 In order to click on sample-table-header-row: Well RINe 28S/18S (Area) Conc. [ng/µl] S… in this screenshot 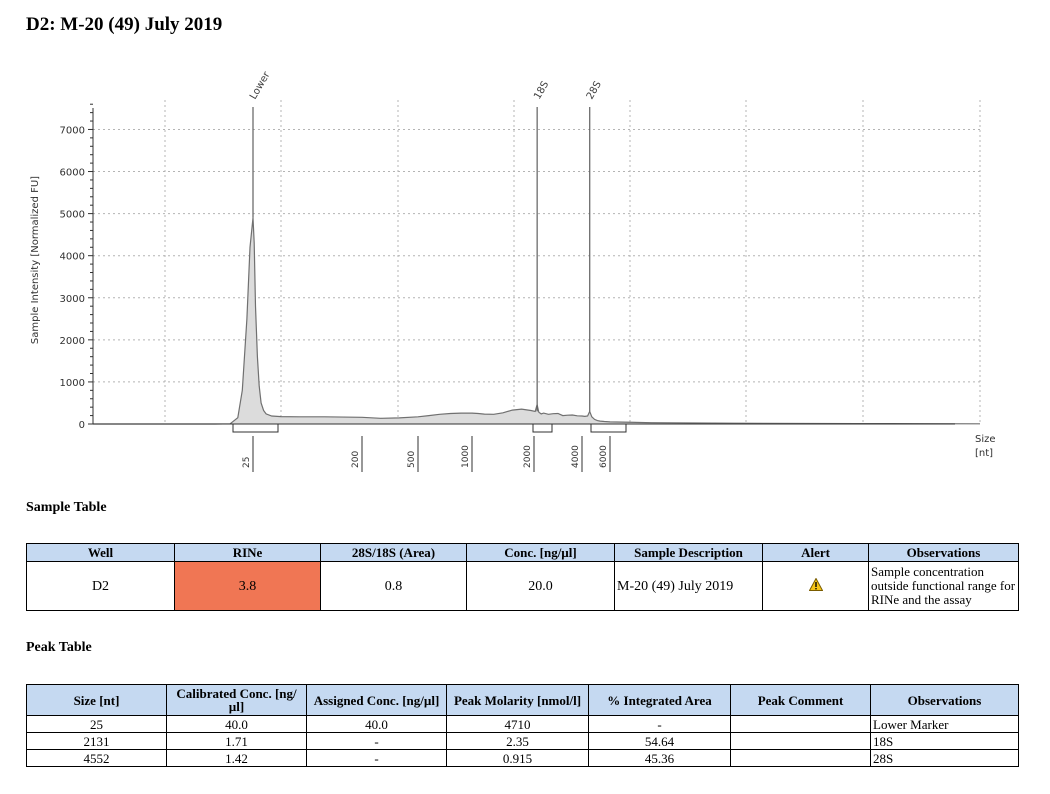, I will do `click(522, 552)`.